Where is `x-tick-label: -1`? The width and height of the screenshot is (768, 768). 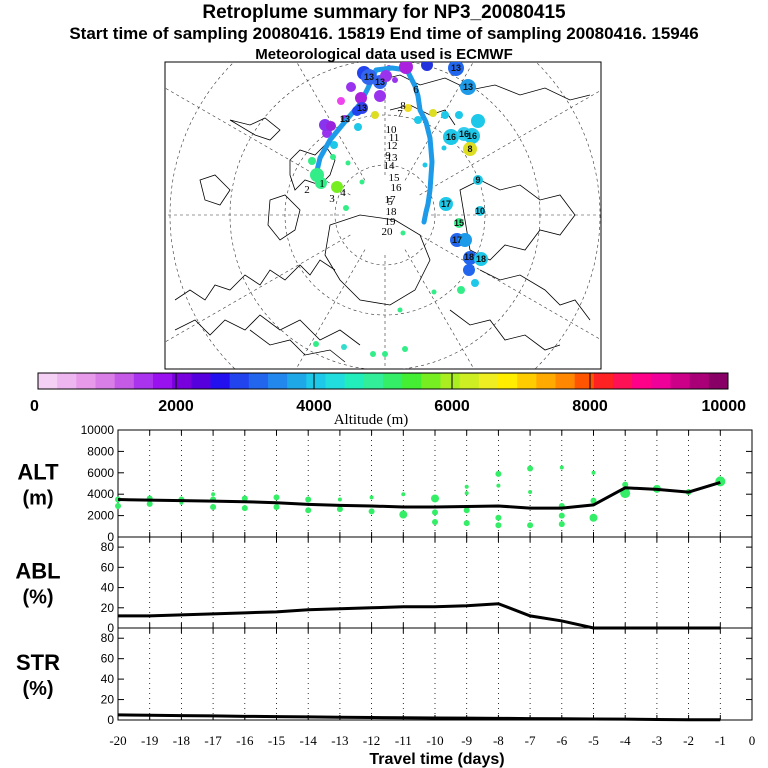
x-tick-label: -1 is located at coordinates (720, 740).